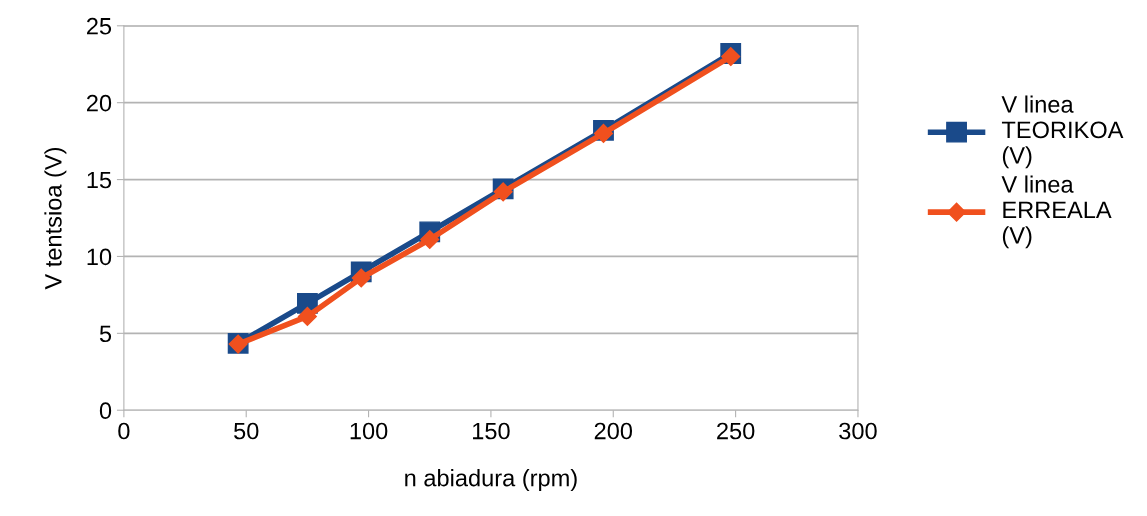  I want to click on x-tick-label: 150, so click(491, 431).